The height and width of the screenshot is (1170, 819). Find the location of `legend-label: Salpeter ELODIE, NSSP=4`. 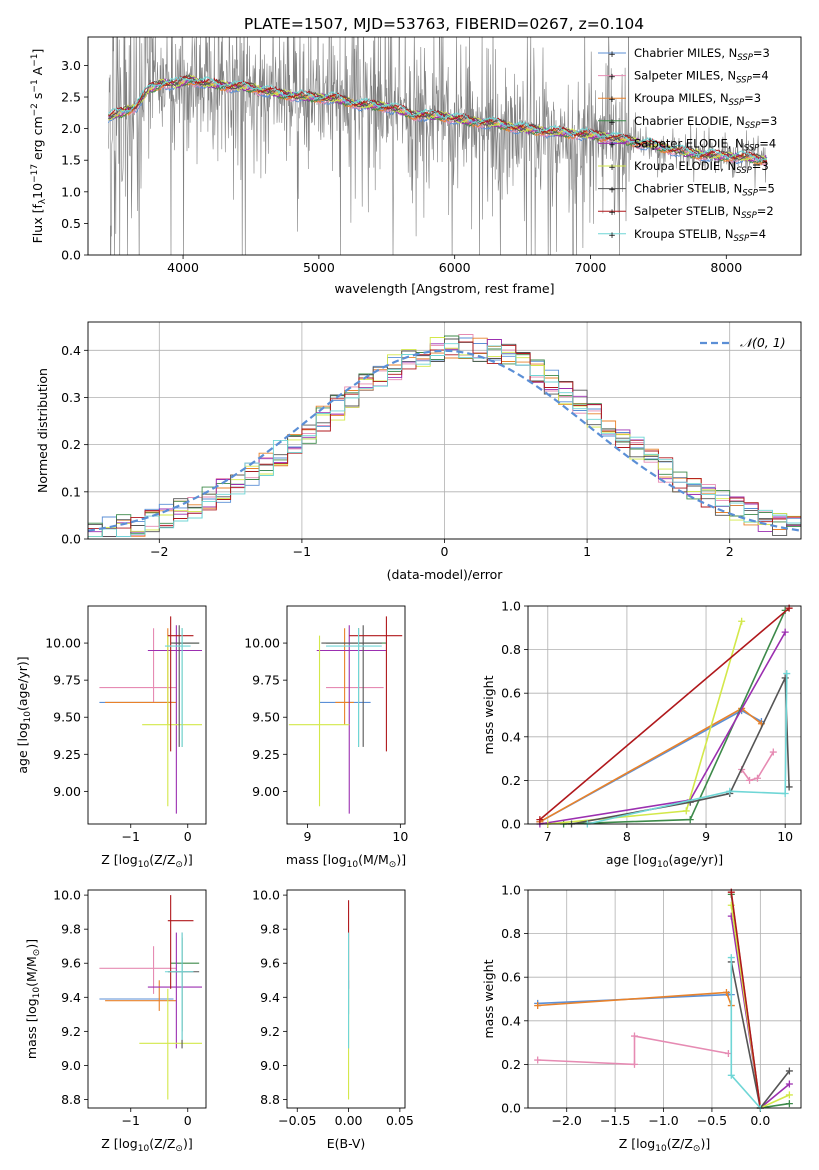

legend-label: Salpeter ELODIE, NSSP=4 is located at coordinates (705, 144).